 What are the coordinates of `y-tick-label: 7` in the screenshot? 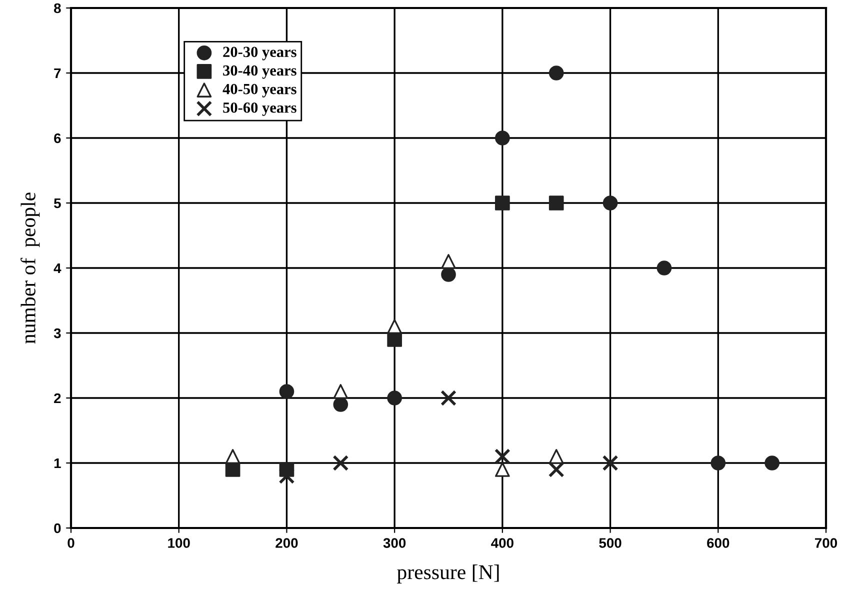 It's located at (57, 73).